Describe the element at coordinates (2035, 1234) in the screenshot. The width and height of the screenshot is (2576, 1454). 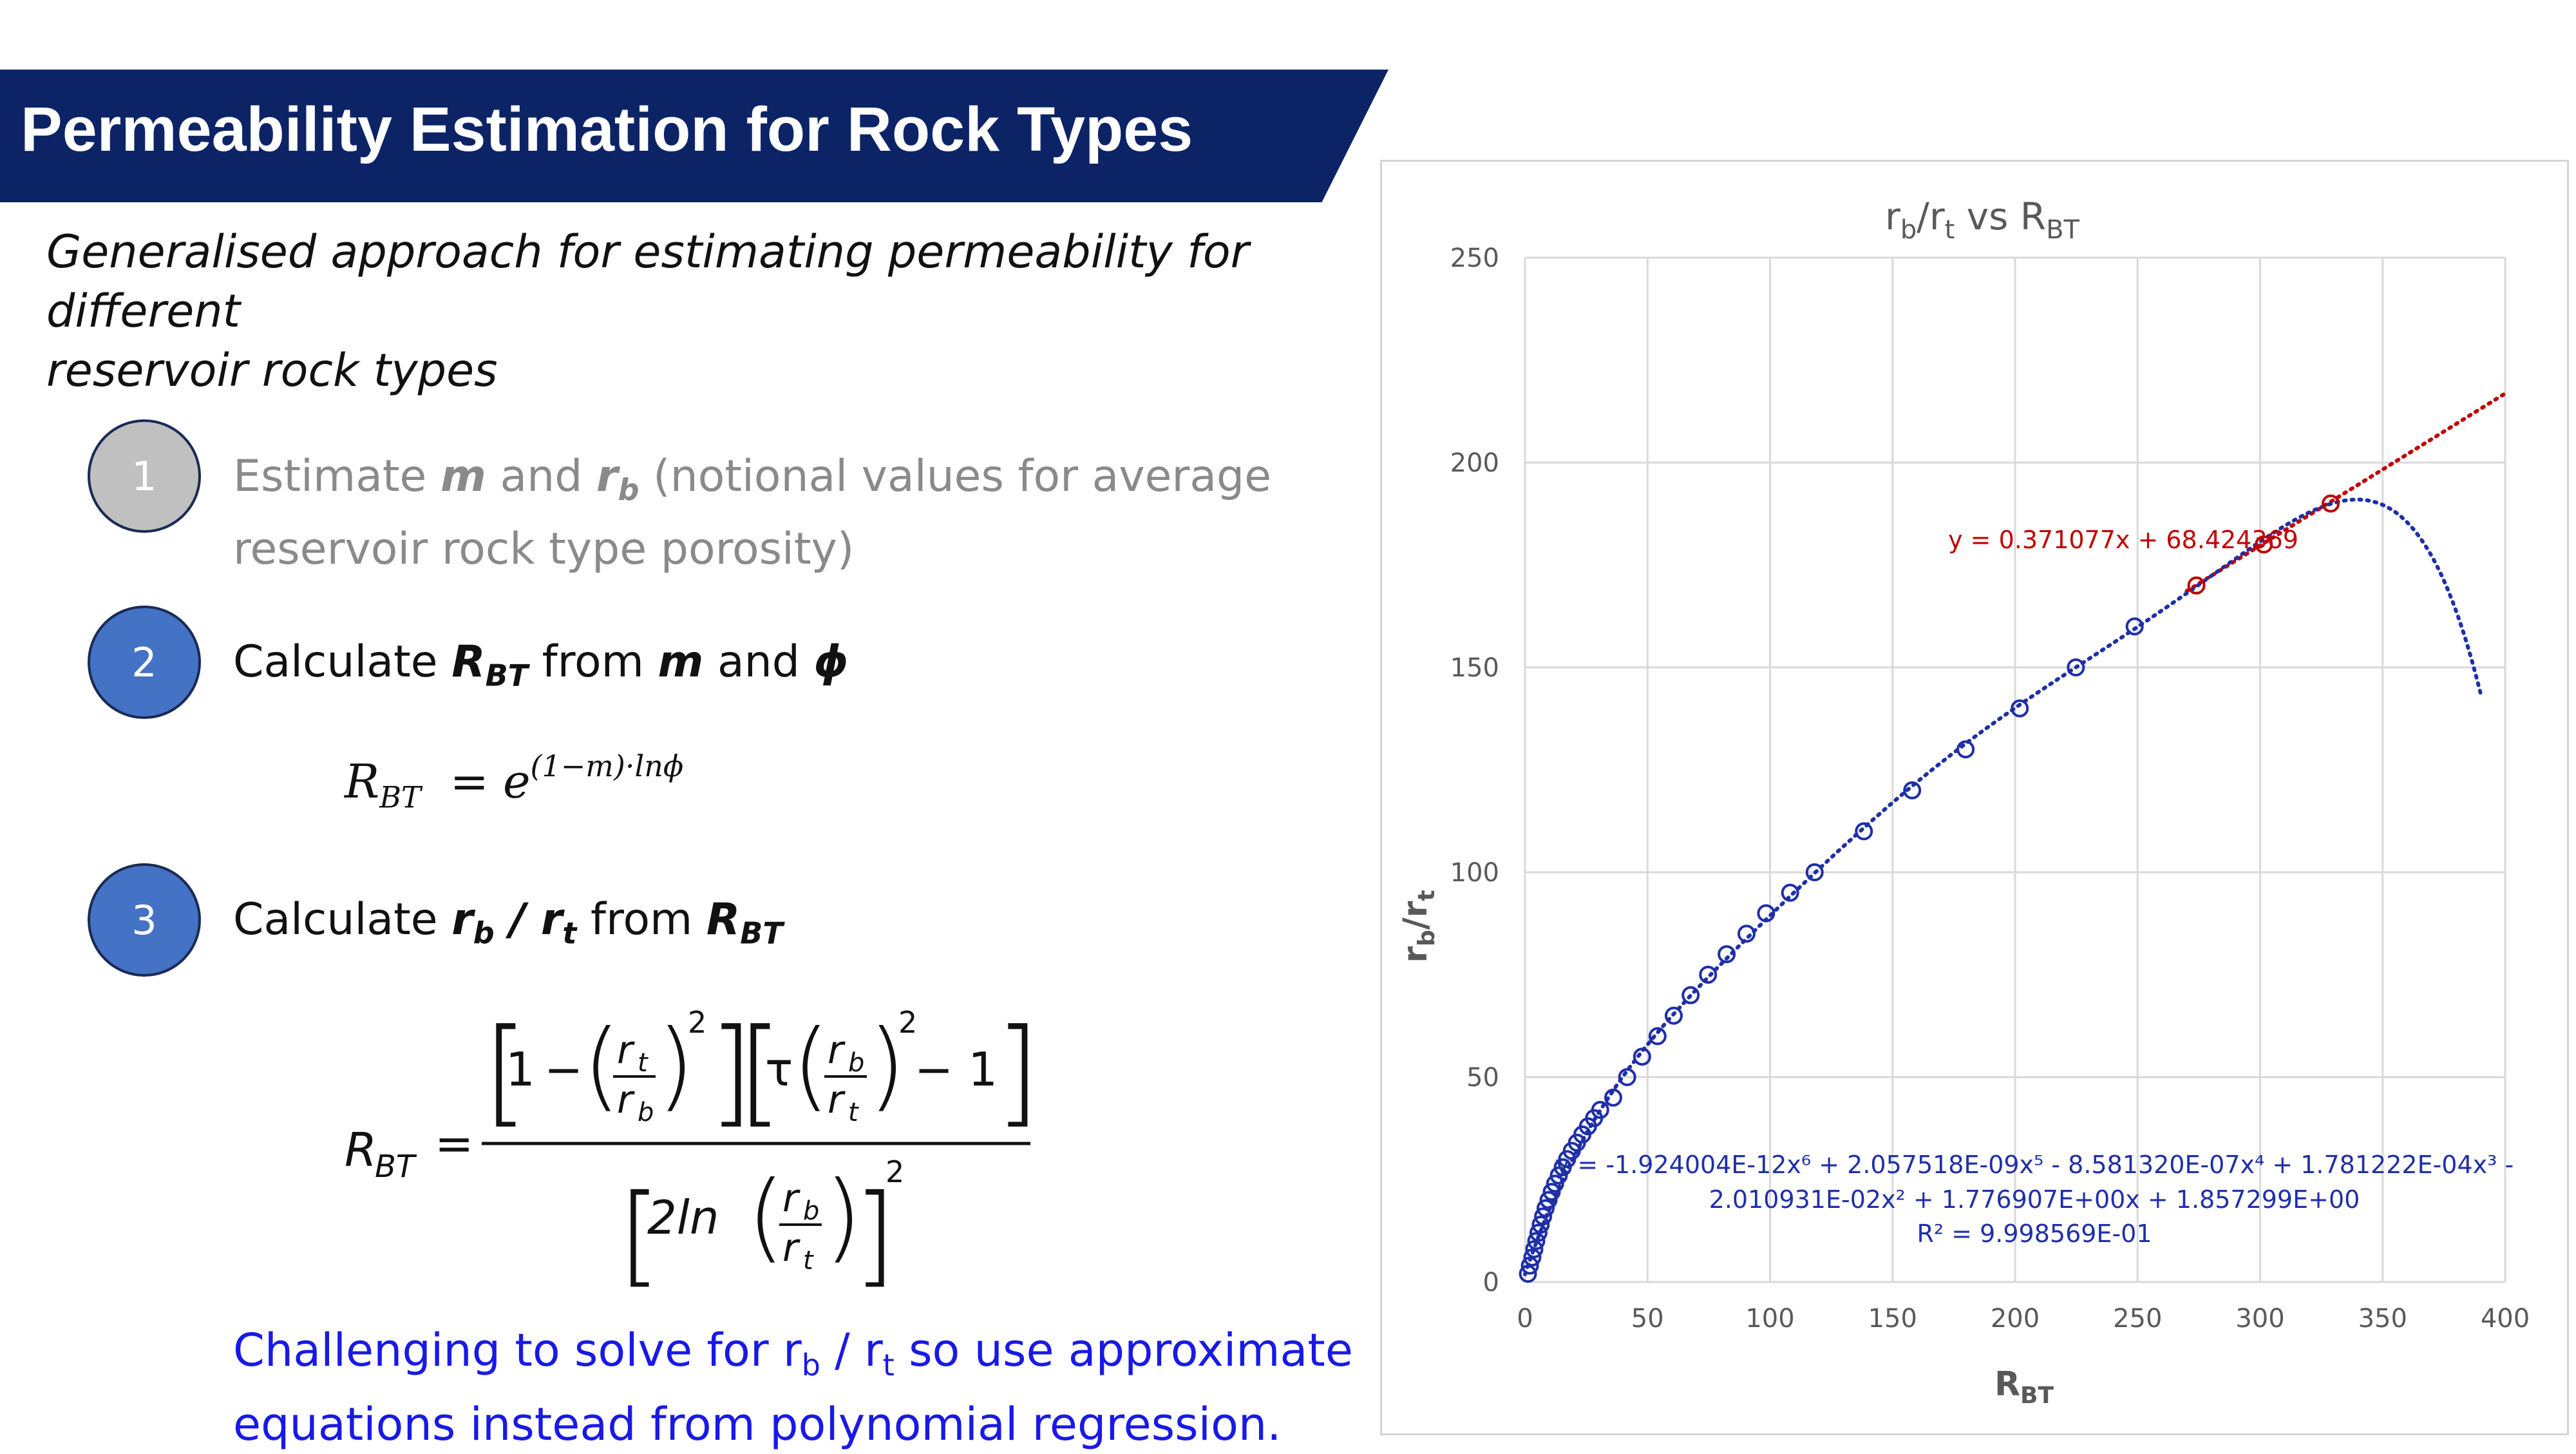
I see `poly-trend-r2: R² = 9.998569E-01` at that location.